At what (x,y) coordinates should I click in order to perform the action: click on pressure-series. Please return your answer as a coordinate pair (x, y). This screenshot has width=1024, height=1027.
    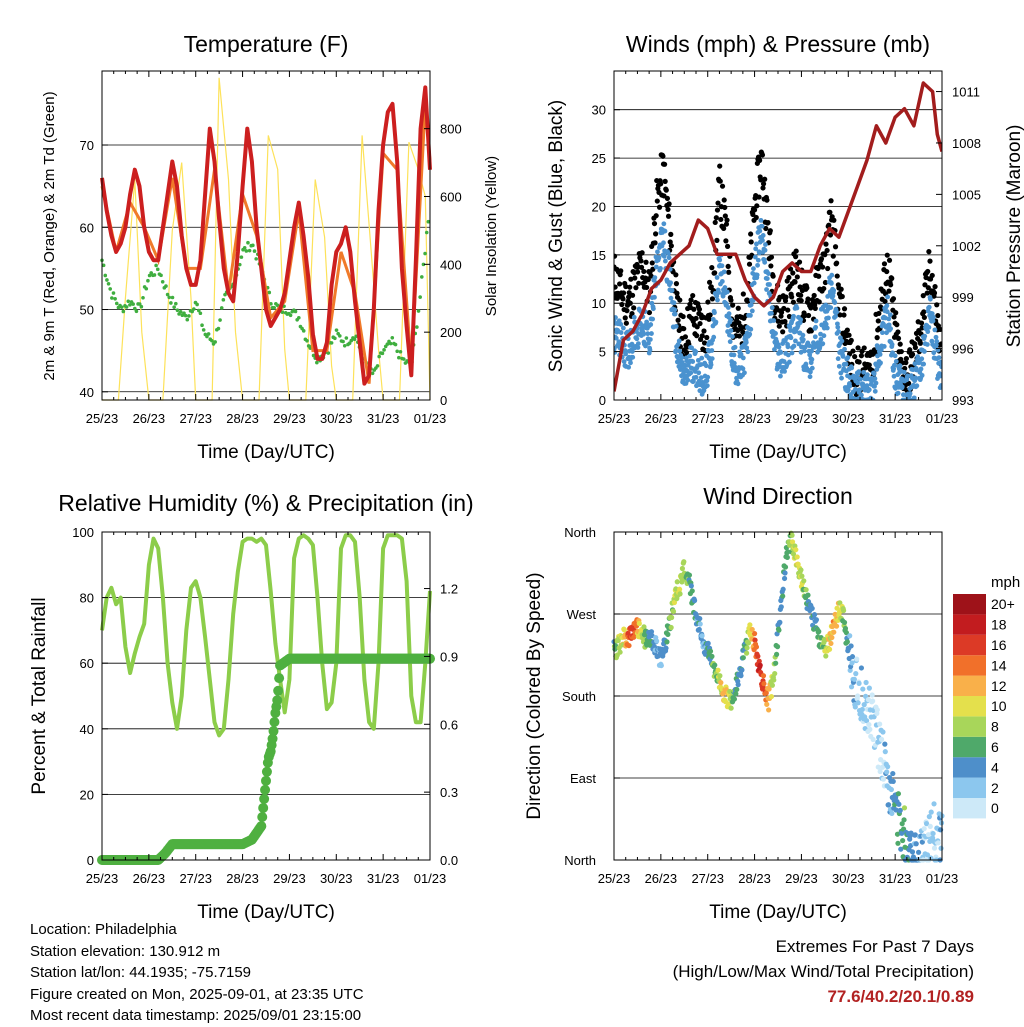
    Looking at the image, I should click on (778, 236).